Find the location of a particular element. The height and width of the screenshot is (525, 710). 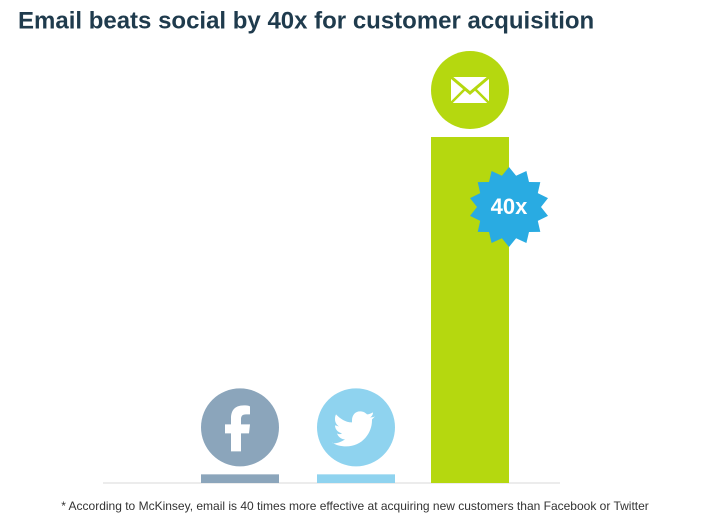

icon is located at coordinates (470, 90).